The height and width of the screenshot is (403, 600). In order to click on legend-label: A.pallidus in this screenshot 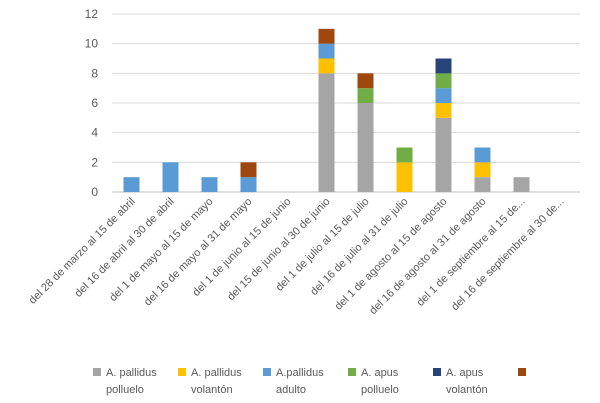, I will do `click(300, 373)`.